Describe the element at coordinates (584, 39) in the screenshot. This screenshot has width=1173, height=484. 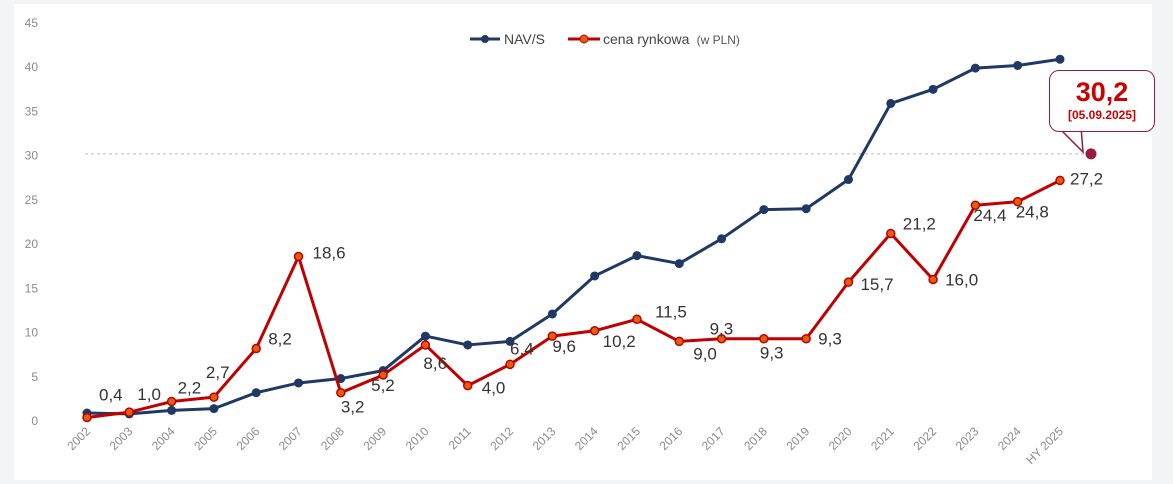
I see `legend-price-dot` at that location.